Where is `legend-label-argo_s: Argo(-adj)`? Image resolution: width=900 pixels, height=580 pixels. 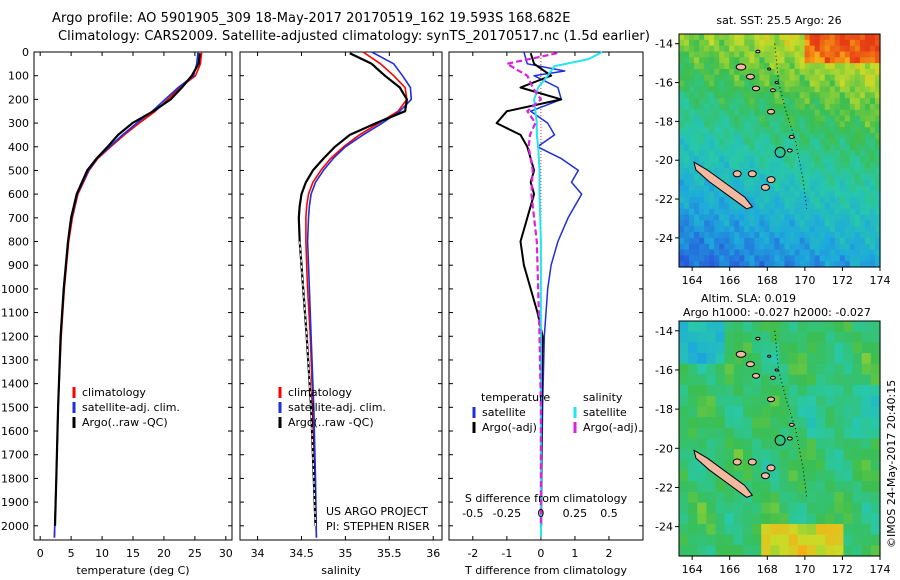 legend-label-argo_s: Argo(-adj) is located at coordinates (610, 427).